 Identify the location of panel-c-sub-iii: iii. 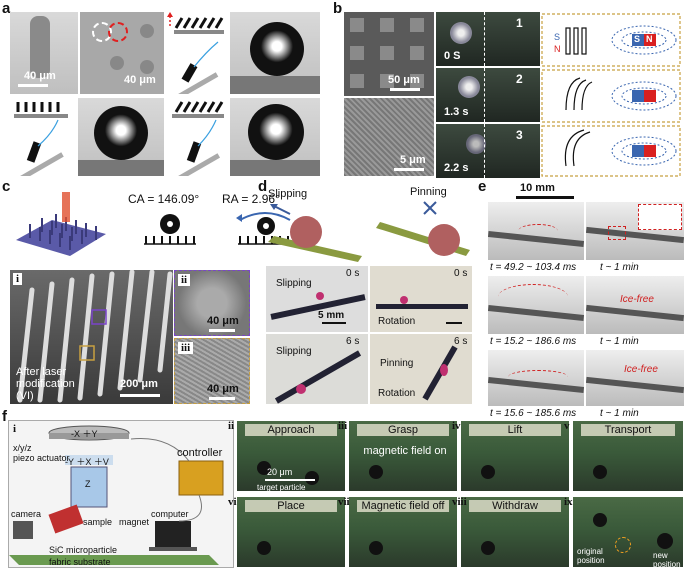
(186, 348).